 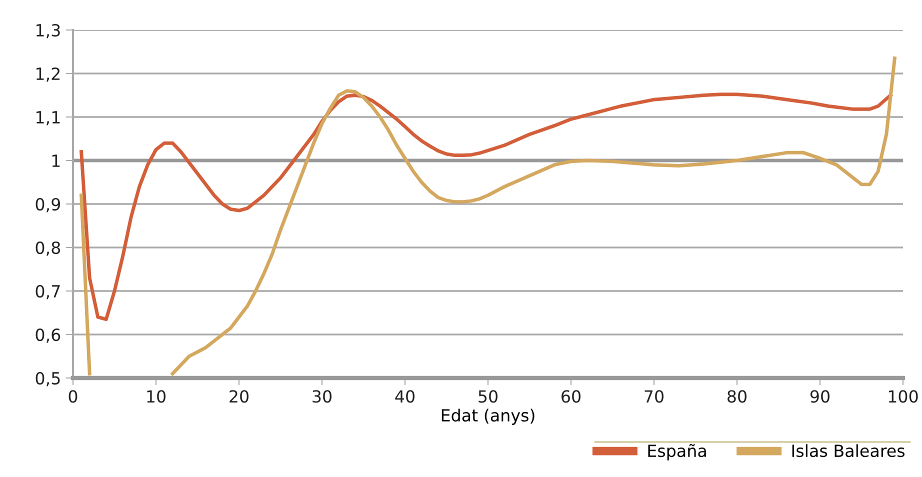 What do you see at coordinates (322, 396) in the screenshot?
I see `x-tick-label: 30` at bounding box center [322, 396].